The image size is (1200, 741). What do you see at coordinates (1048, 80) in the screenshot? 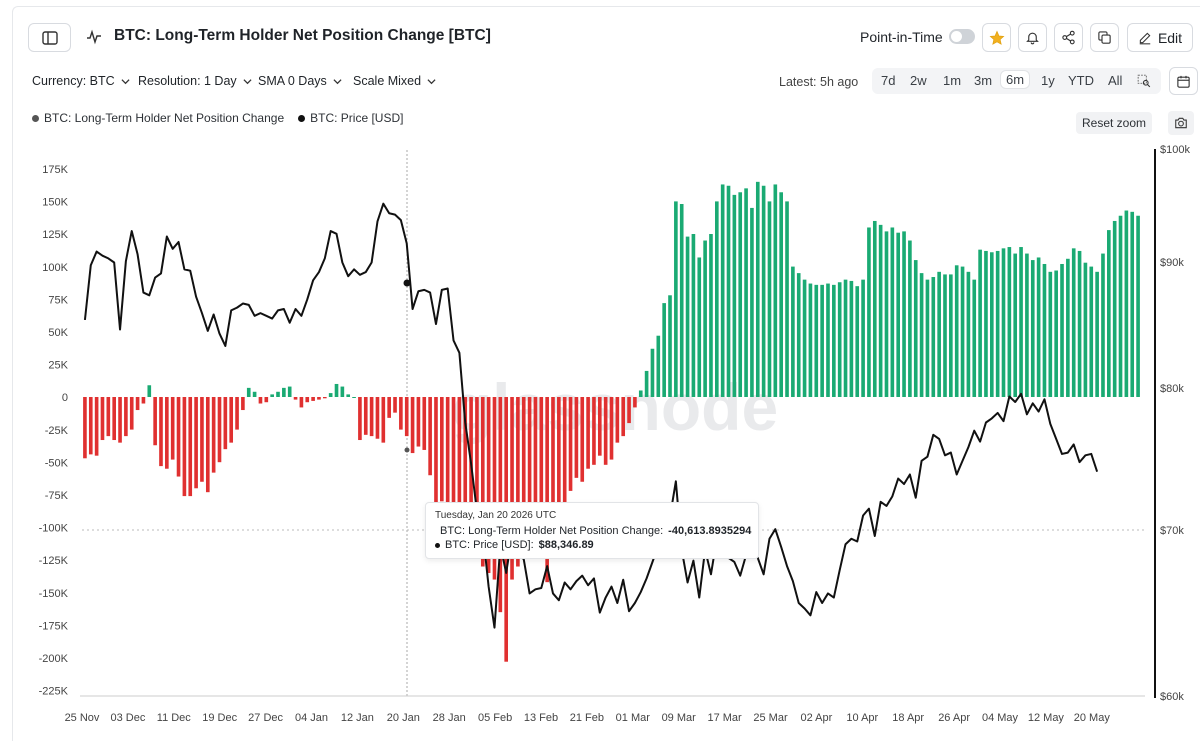
I see `range-1y: 1y` at bounding box center [1048, 80].